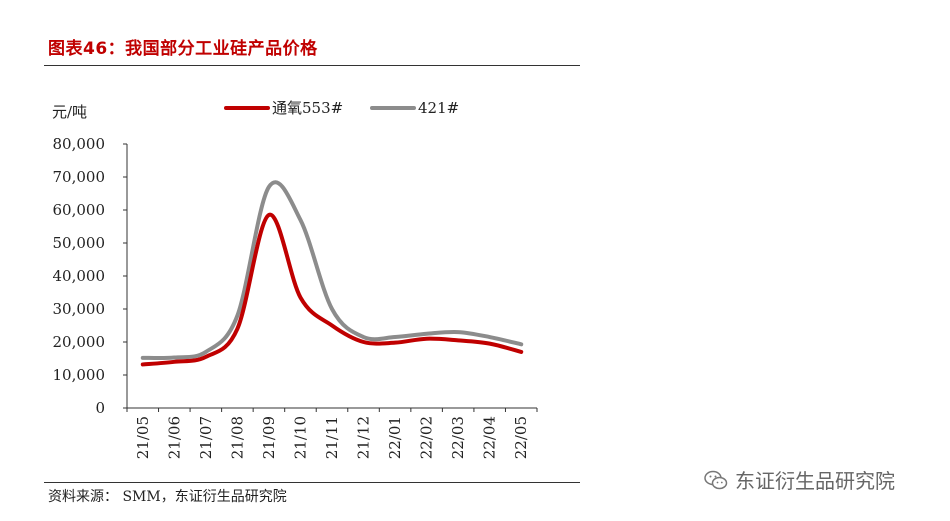 This screenshot has height=521, width=950. Describe the element at coordinates (521, 437) in the screenshot. I see `x-tick-label: 22/05` at that location.